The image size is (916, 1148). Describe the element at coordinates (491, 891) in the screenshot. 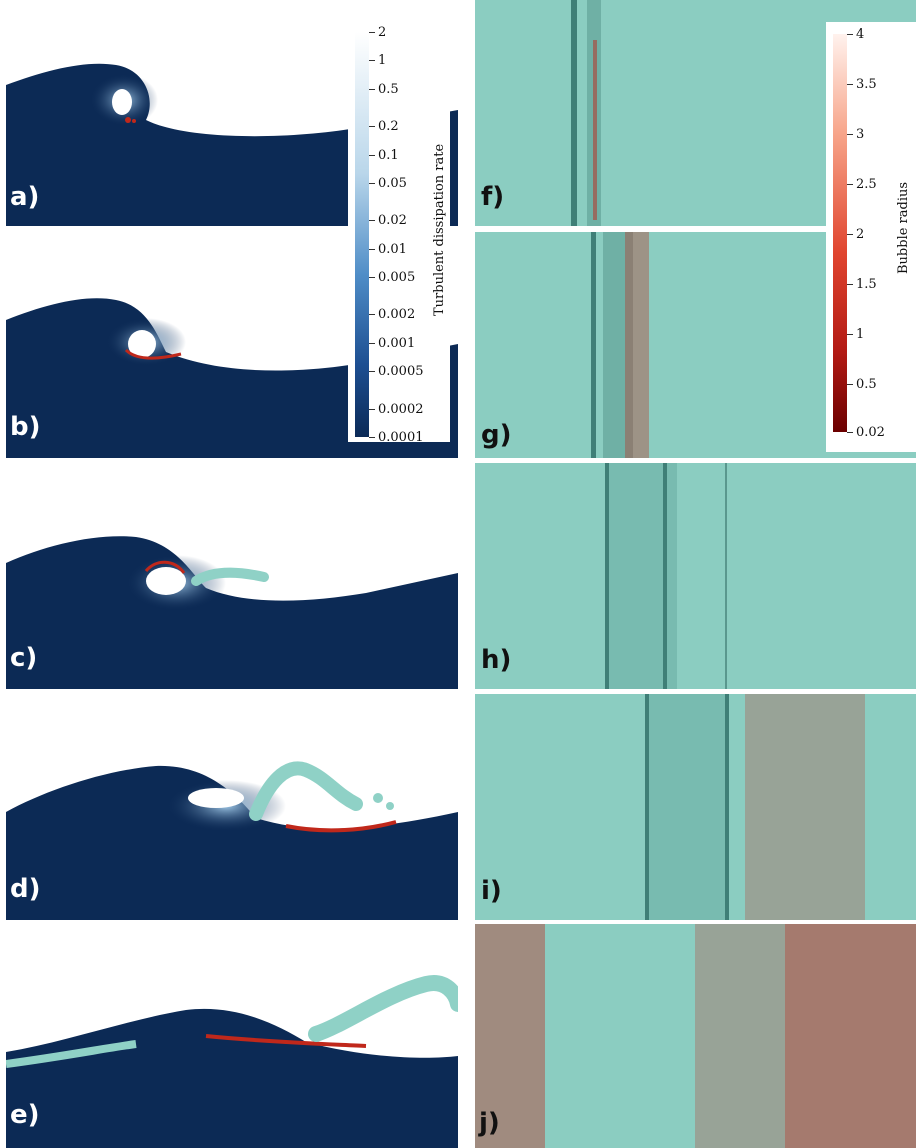

I see `panel-label: i)` at that location.